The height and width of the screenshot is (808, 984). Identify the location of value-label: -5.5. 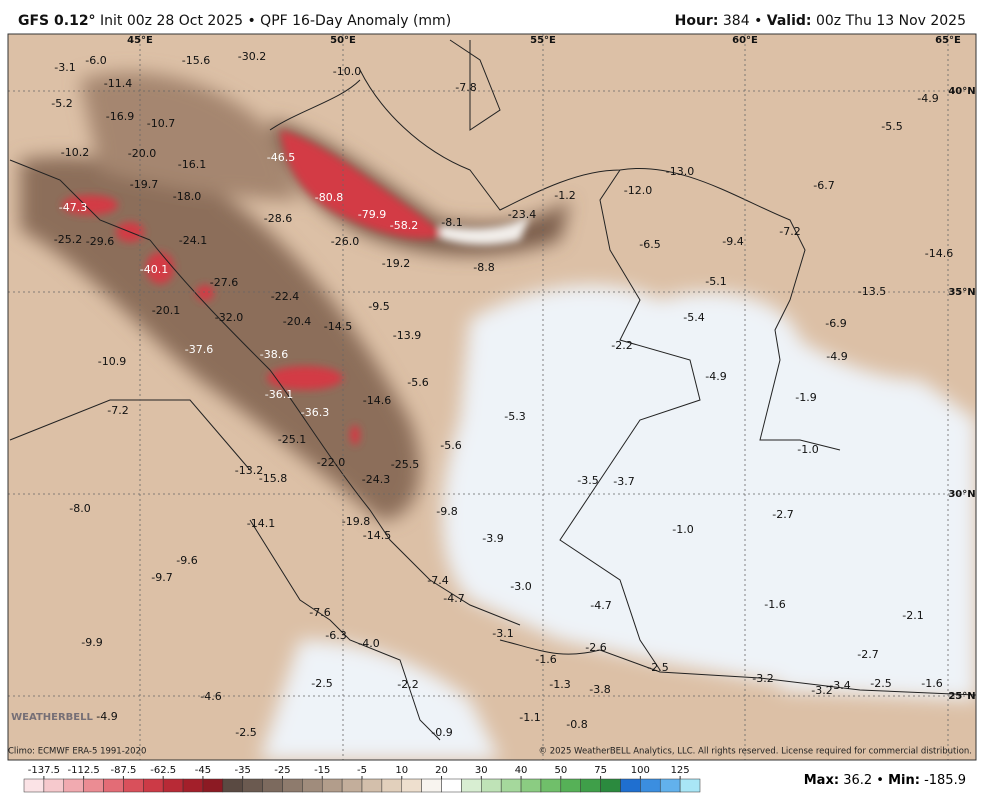
(891, 126).